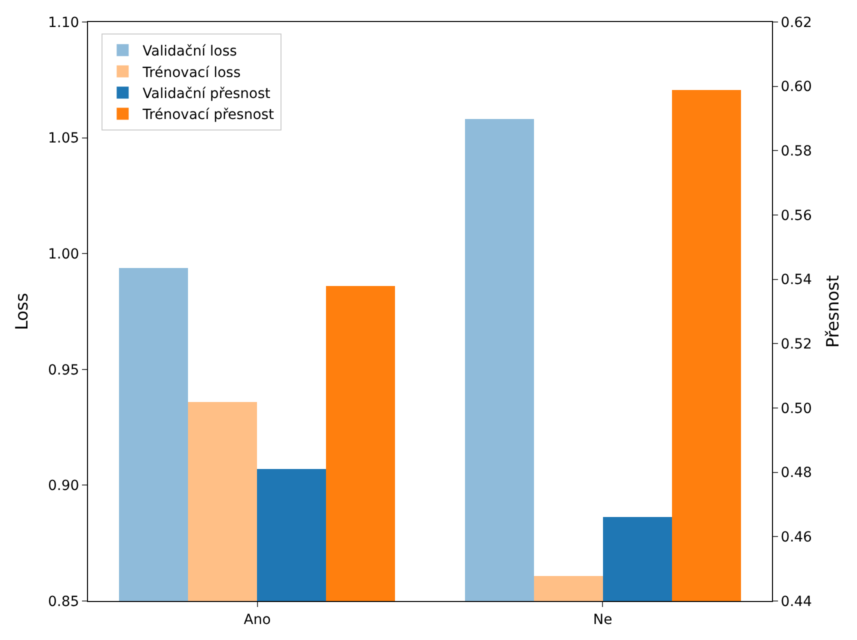  I want to click on legend-label: Validační loss, so click(189, 52).